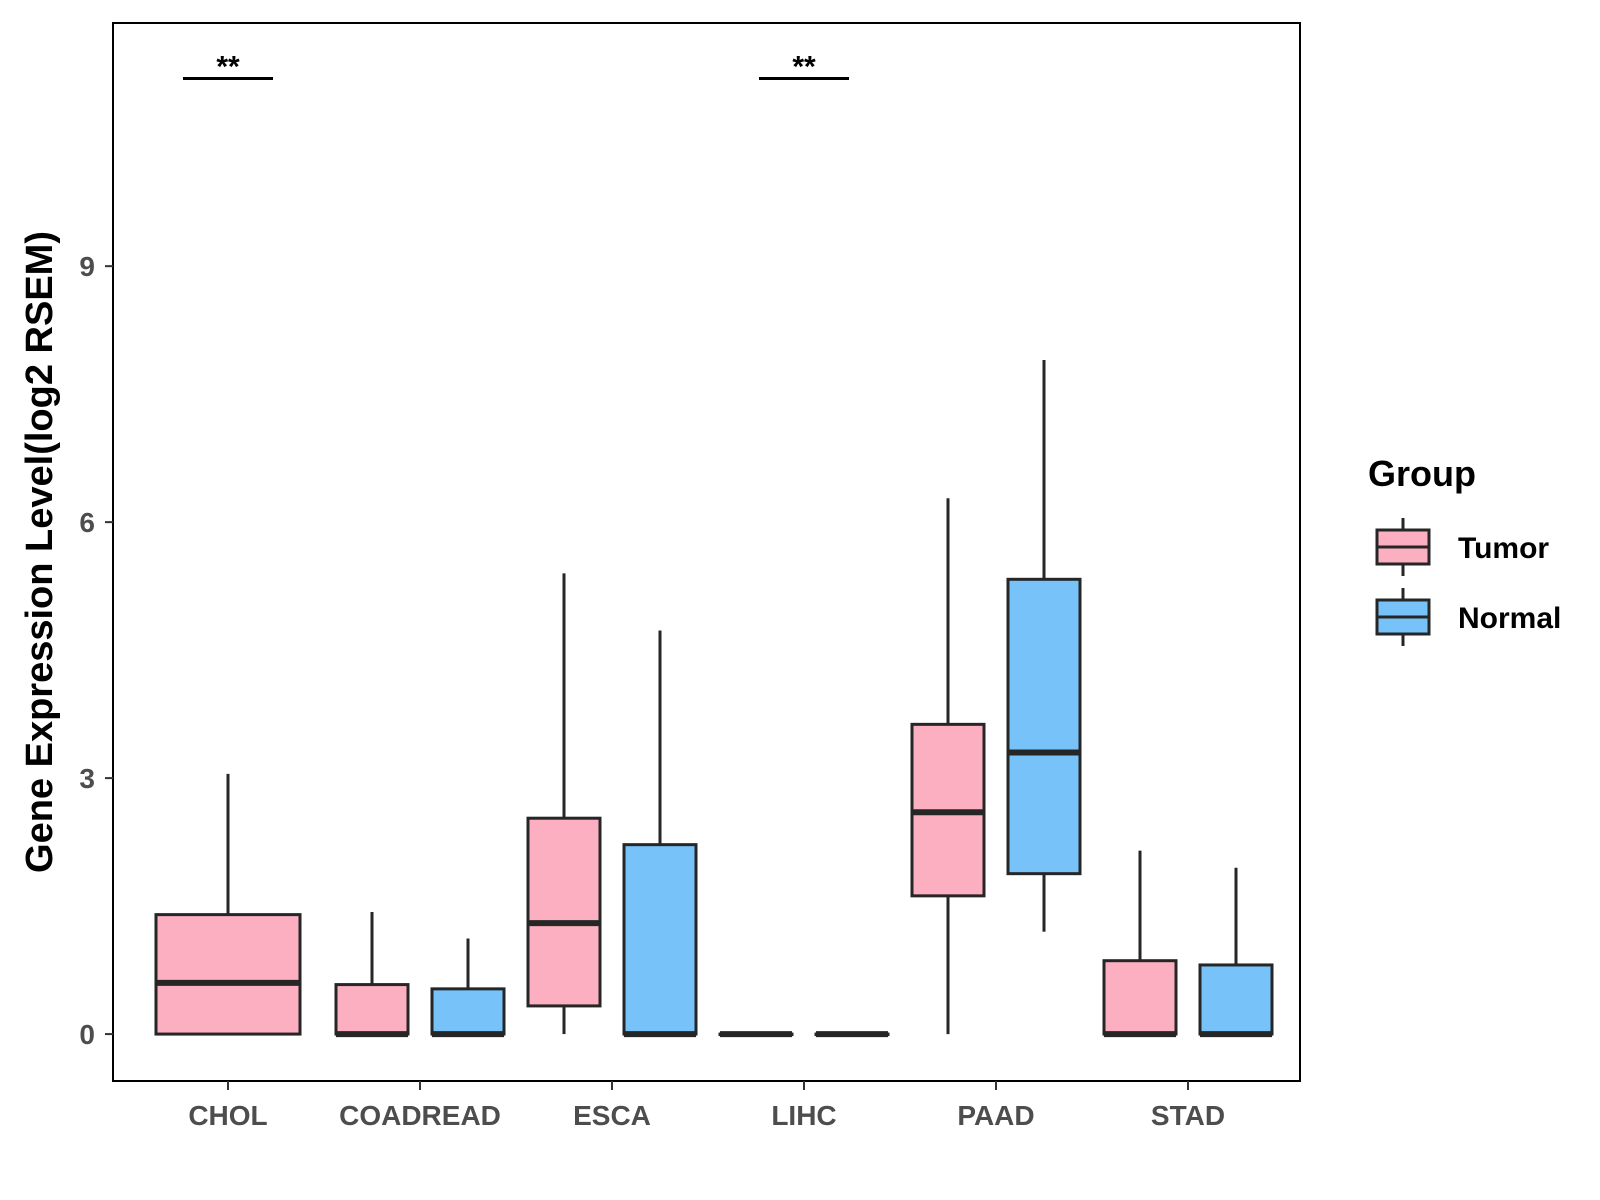 This screenshot has height=1200, width=1600. Describe the element at coordinates (1422, 473) in the screenshot. I see `legend-title: Group` at that location.